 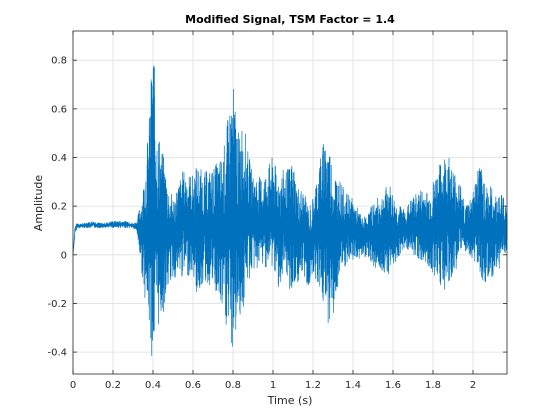 What do you see at coordinates (64, 255) in the screenshot?
I see `y-tick-label: 0` at bounding box center [64, 255].